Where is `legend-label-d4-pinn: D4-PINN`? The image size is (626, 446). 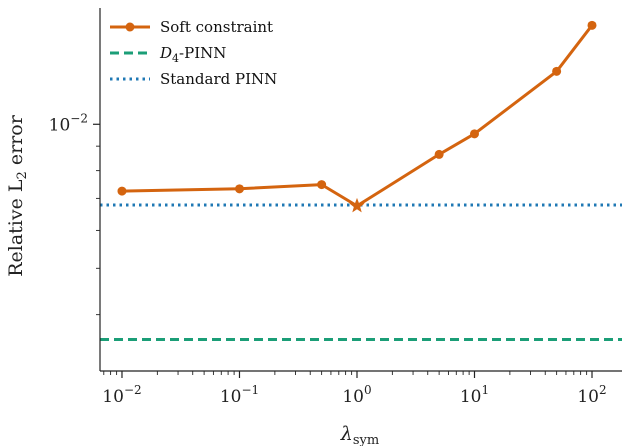 legend-label-d4-pinn: D4-PINN is located at coordinates (192, 54).